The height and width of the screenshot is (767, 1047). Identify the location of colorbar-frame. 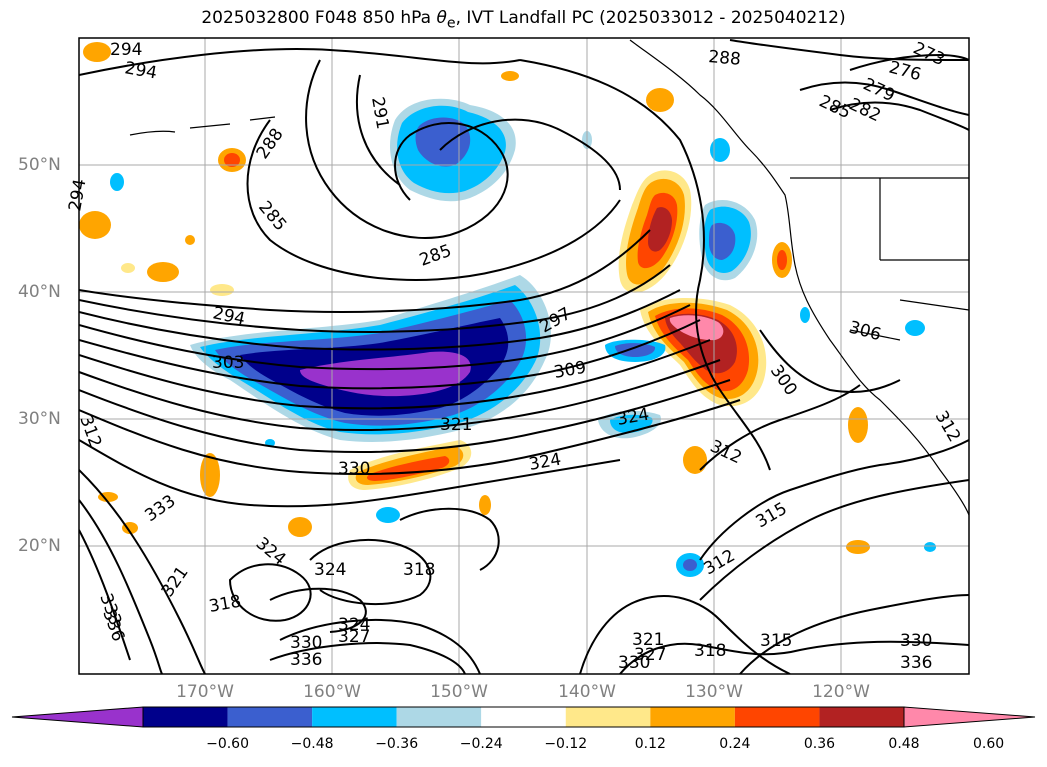
(523, 717).